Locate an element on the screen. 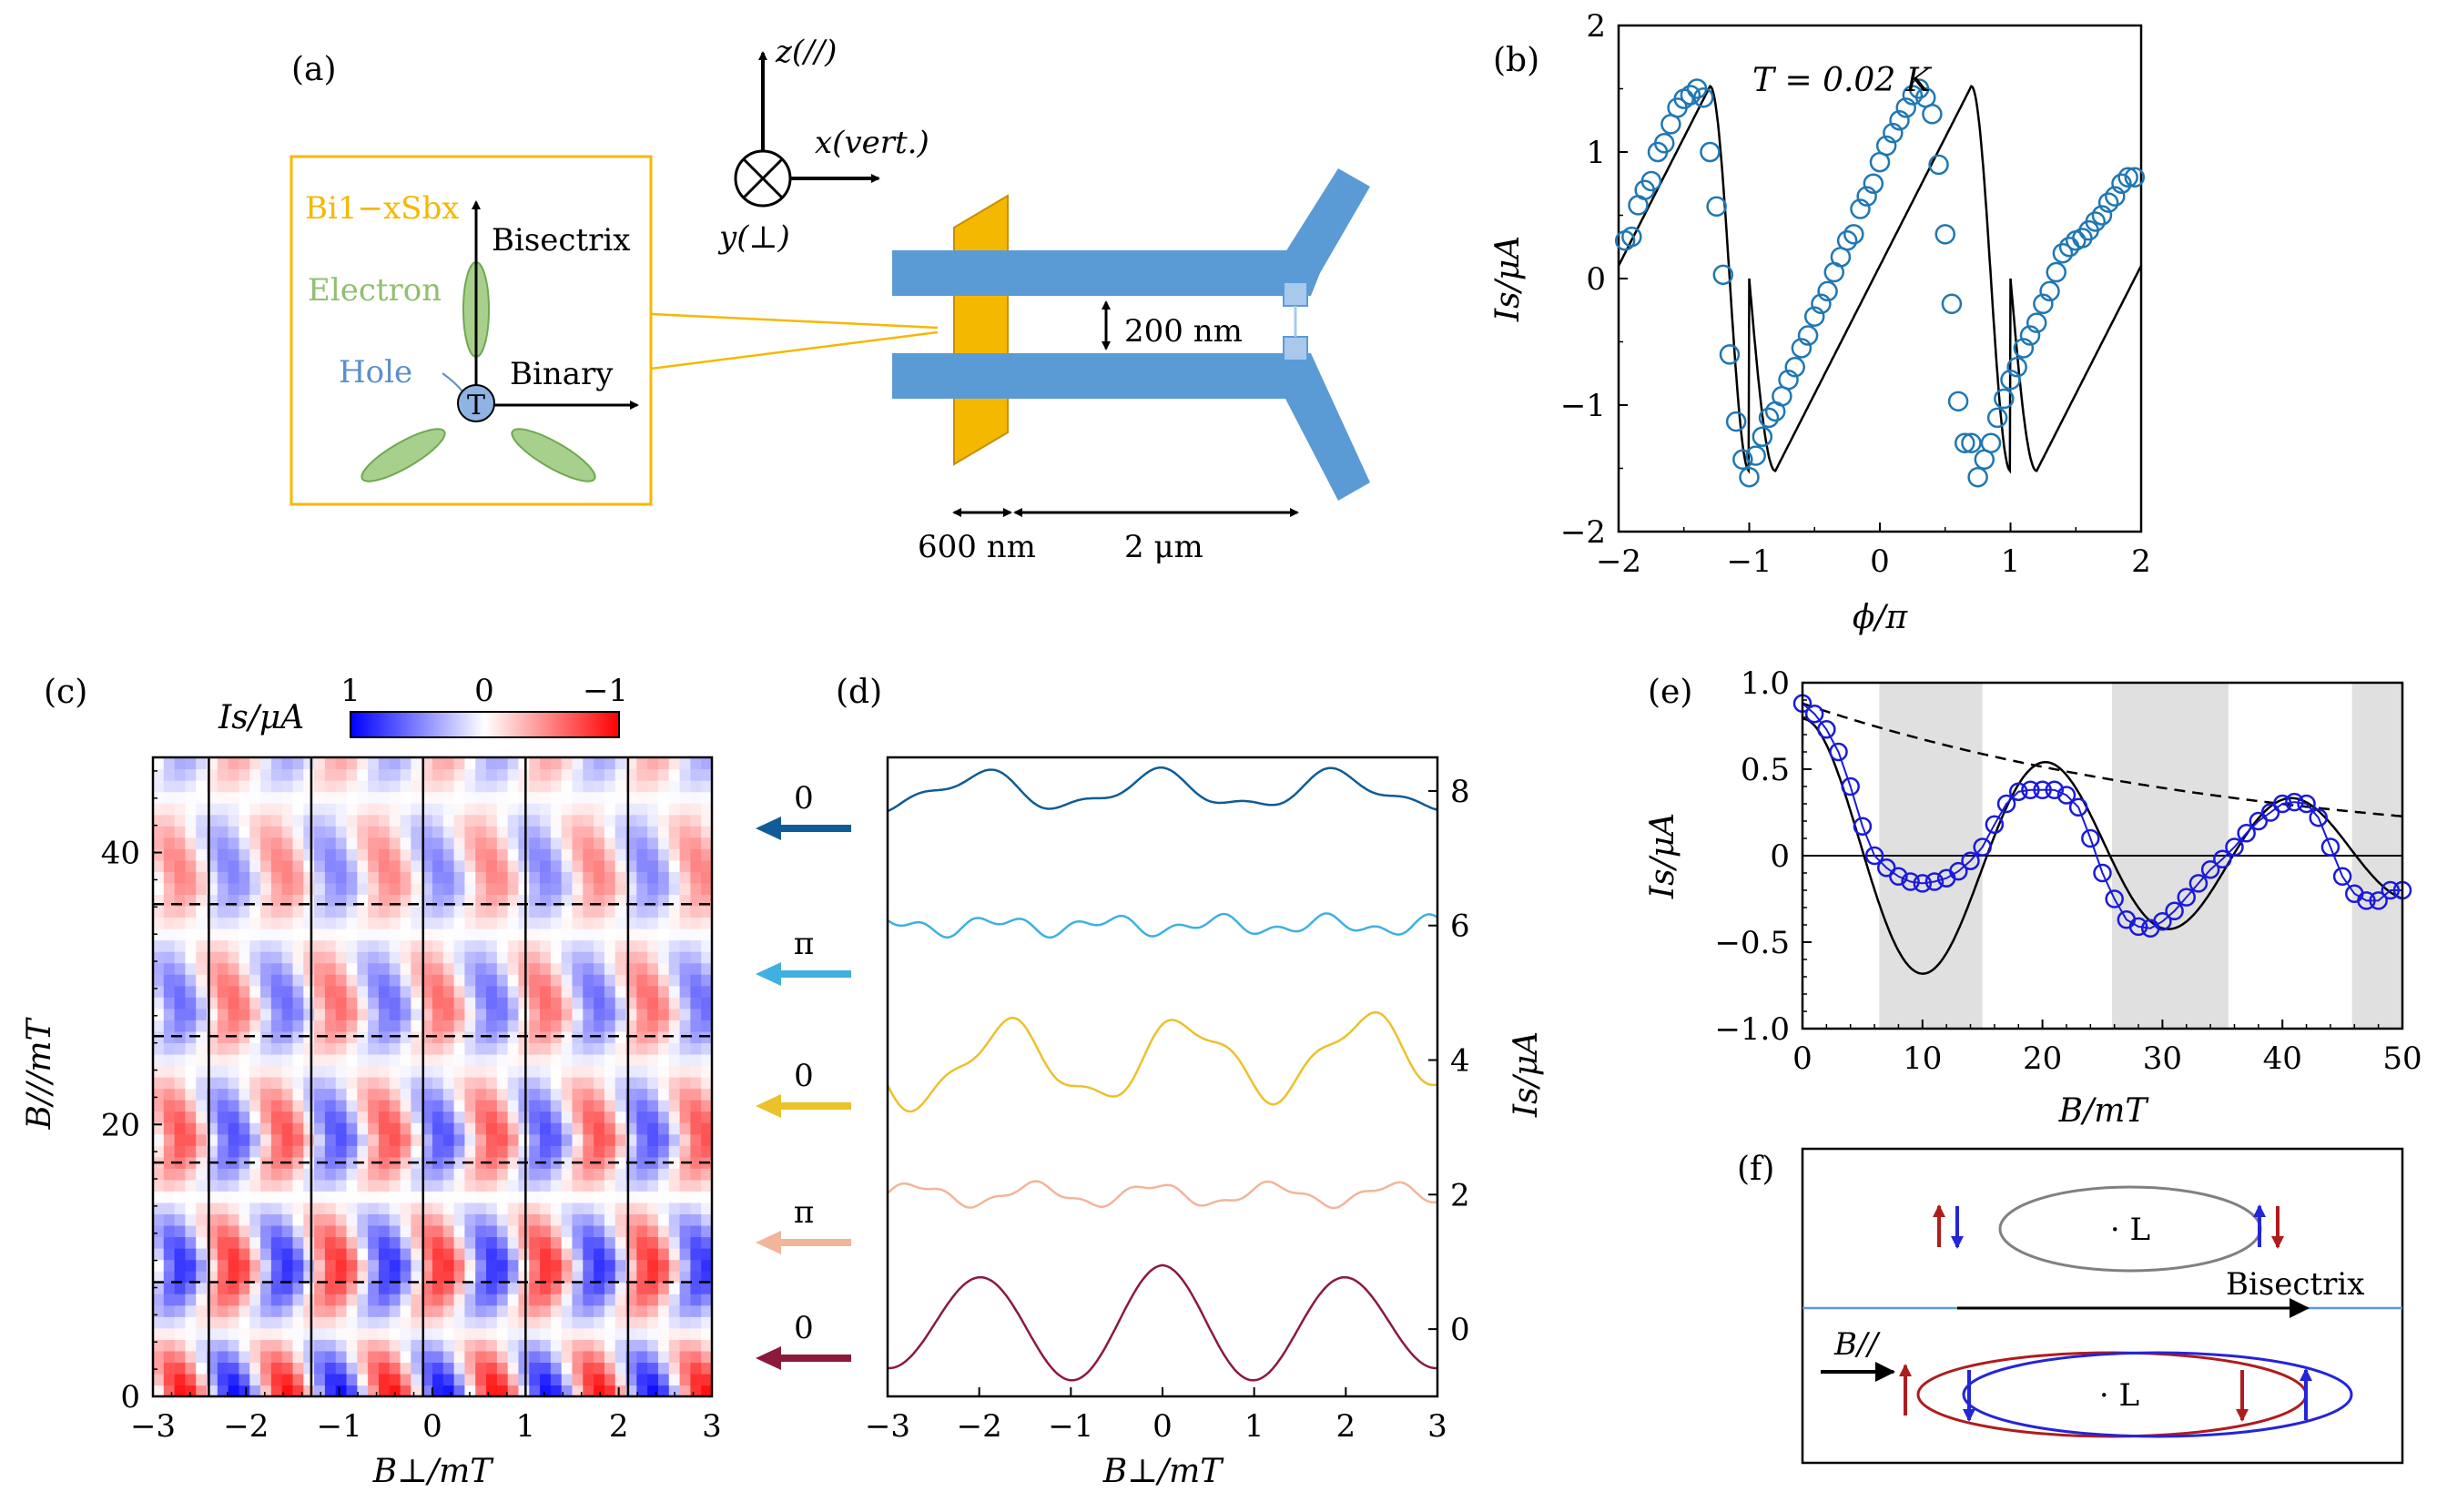 This screenshot has height=1512, width=2437. z-axis-label: z(//) is located at coordinates (806, 52).